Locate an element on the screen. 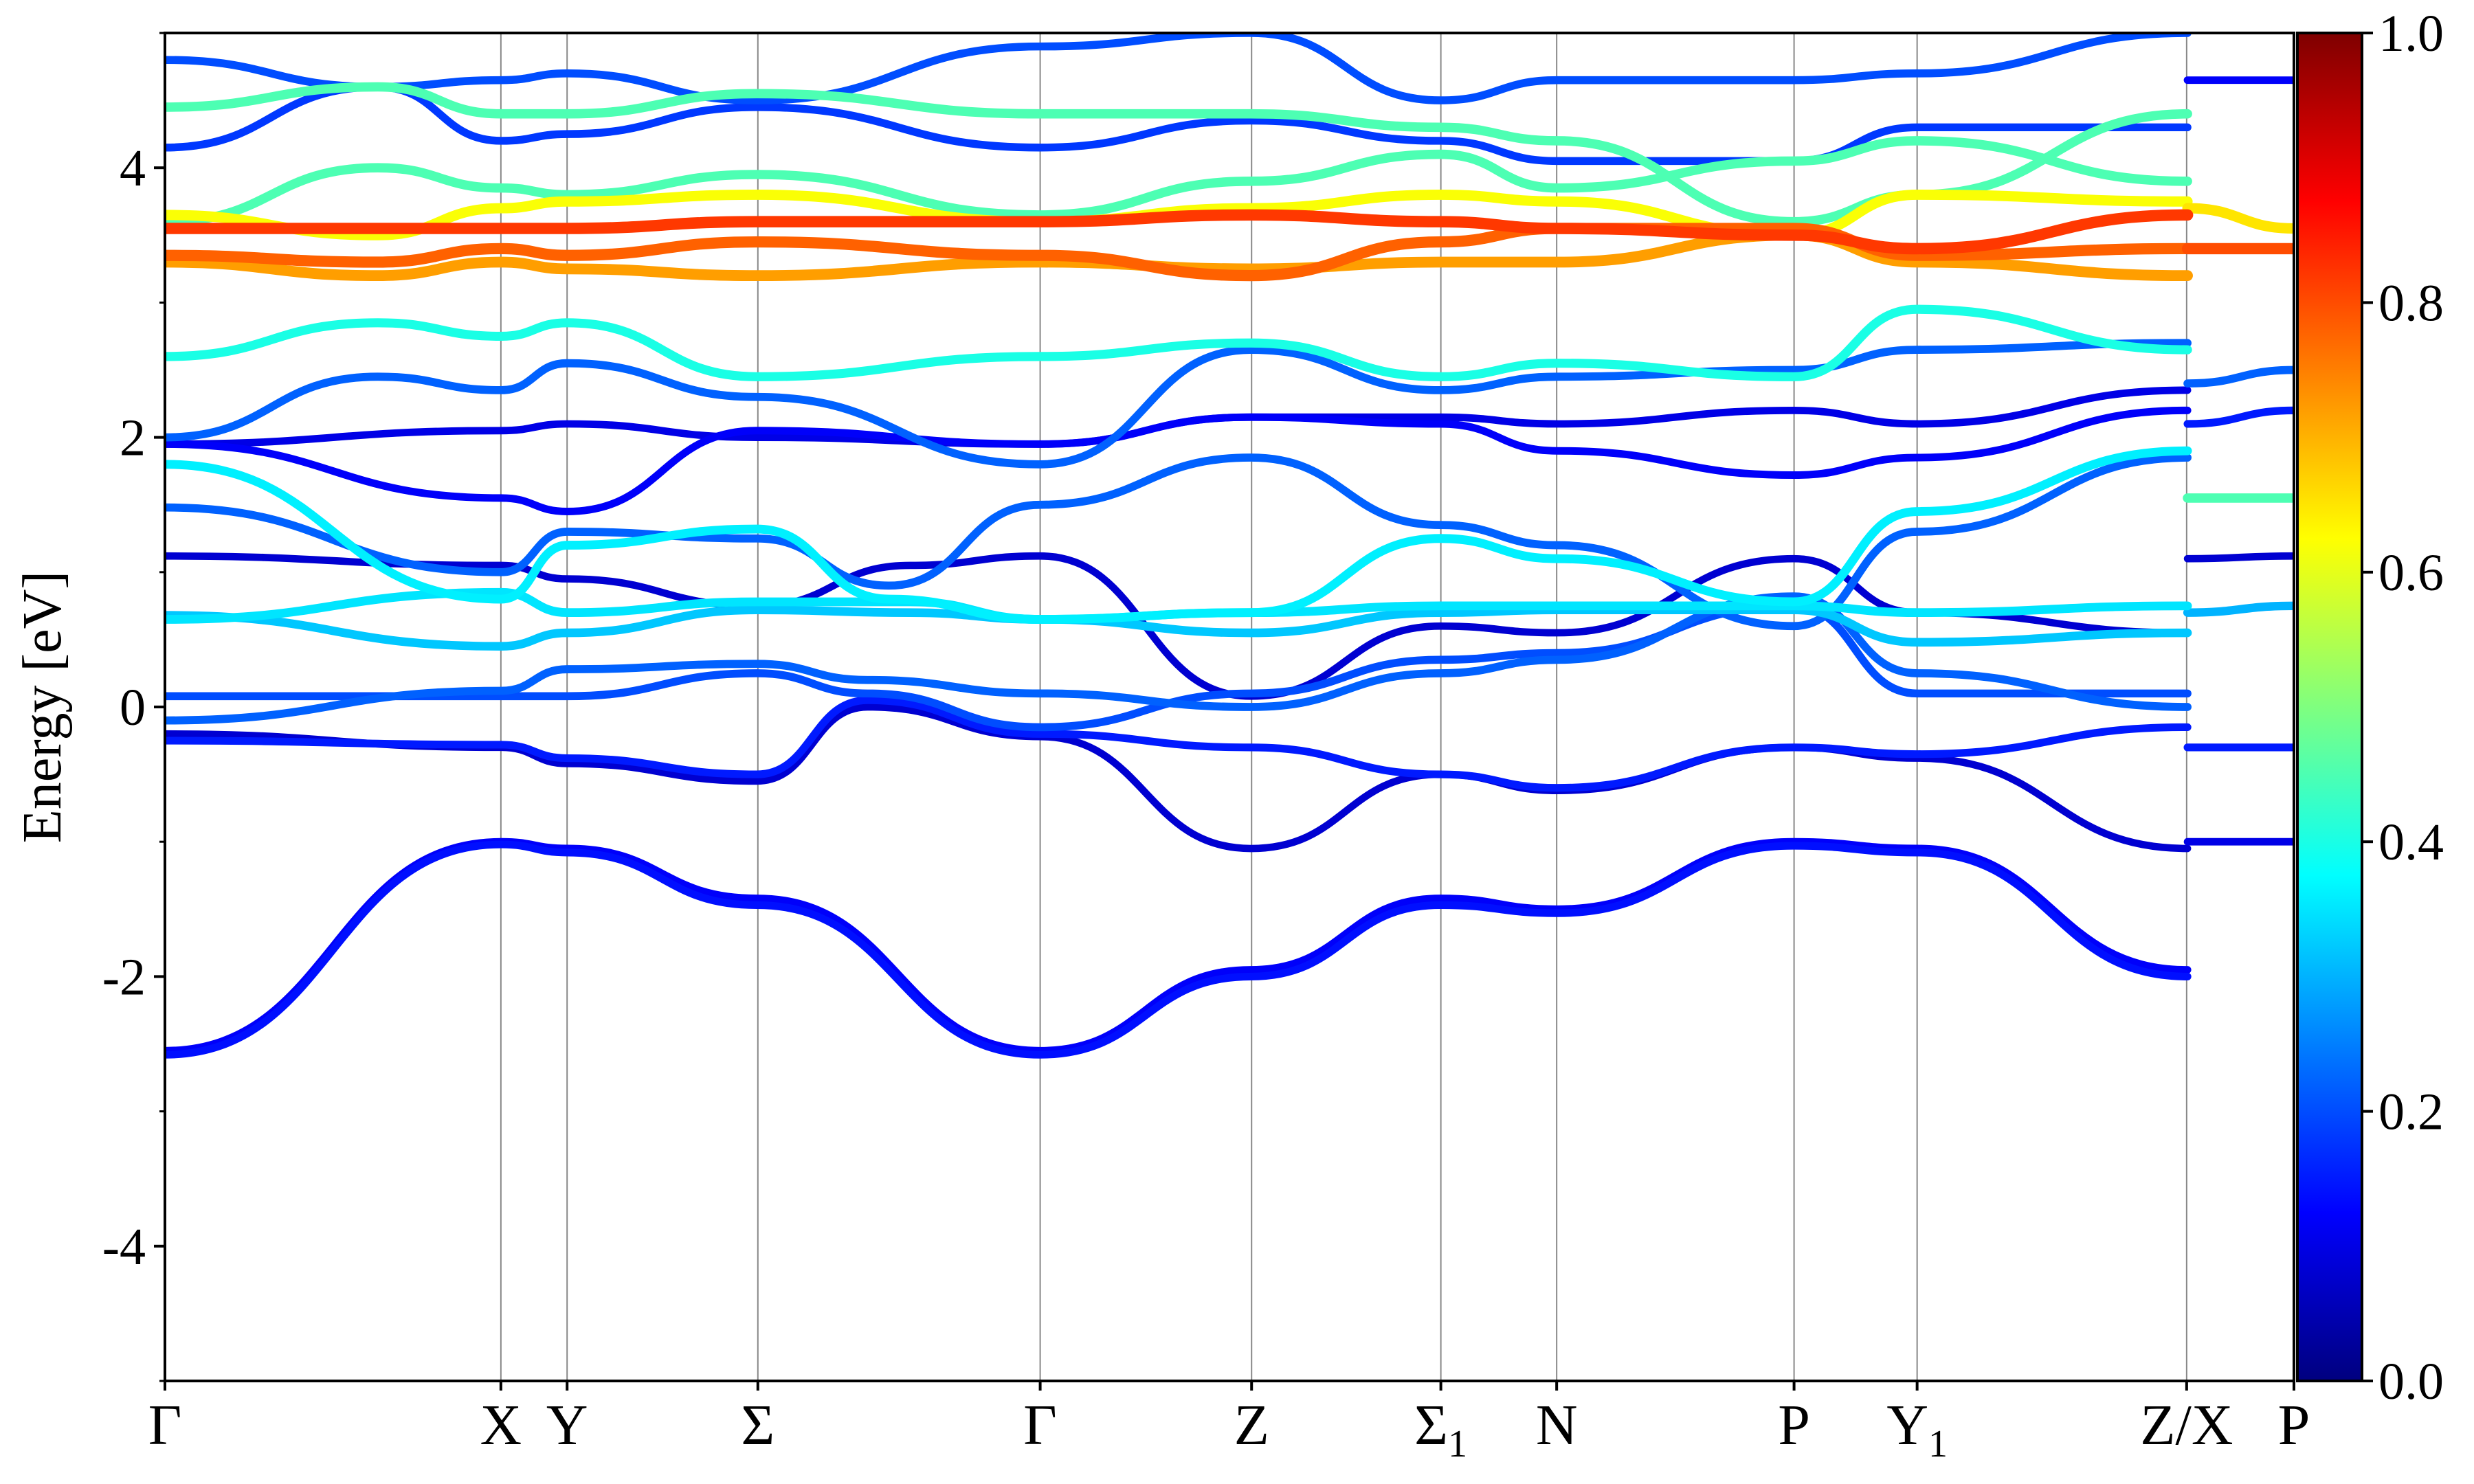  y-axis: -4 -2 0 2 4 is located at coordinates (133, 707).